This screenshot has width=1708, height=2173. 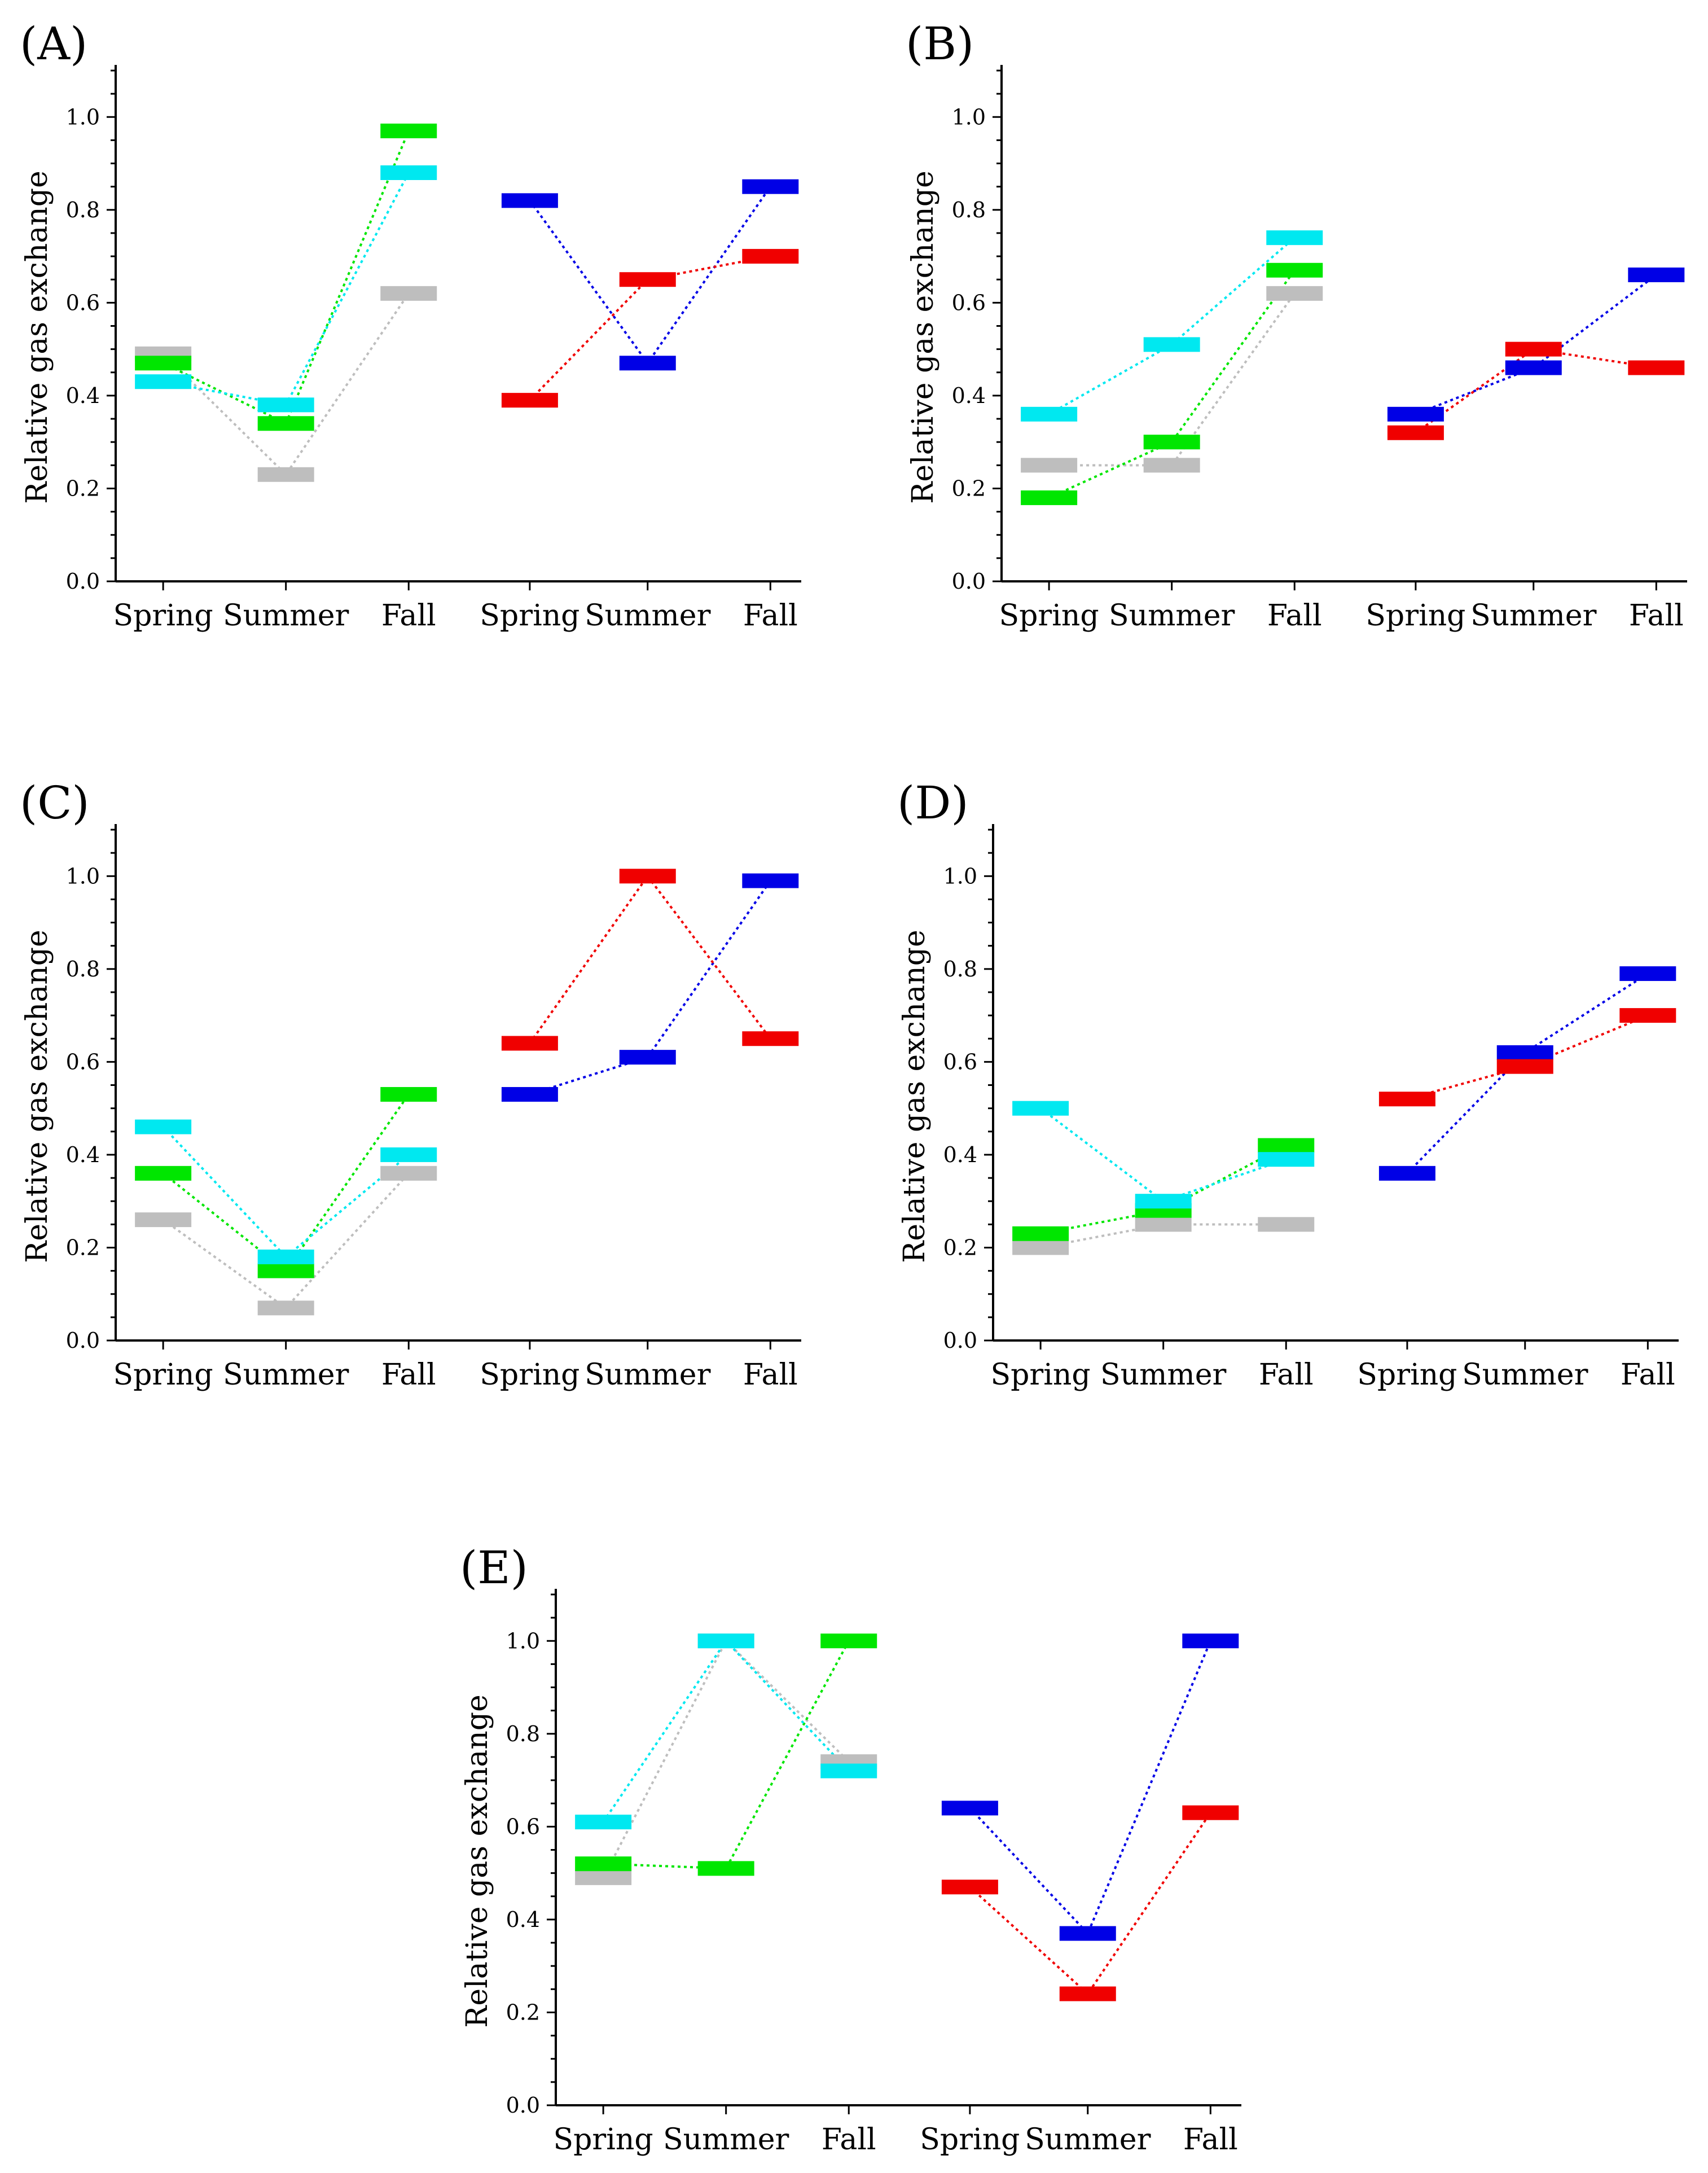 I want to click on panel-b-series-red-marker, so click(x=1656, y=367).